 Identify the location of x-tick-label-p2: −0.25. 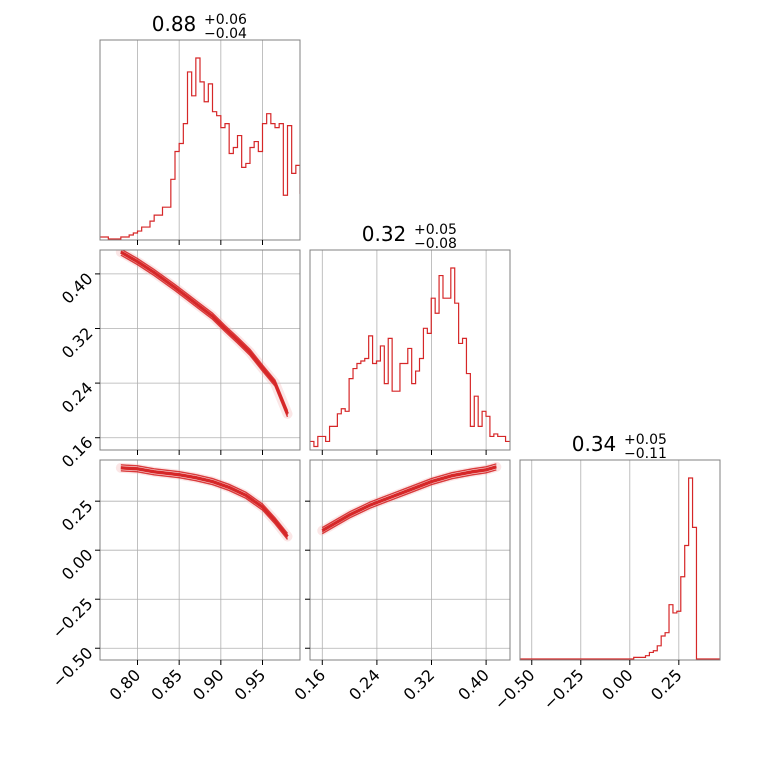
(564, 689).